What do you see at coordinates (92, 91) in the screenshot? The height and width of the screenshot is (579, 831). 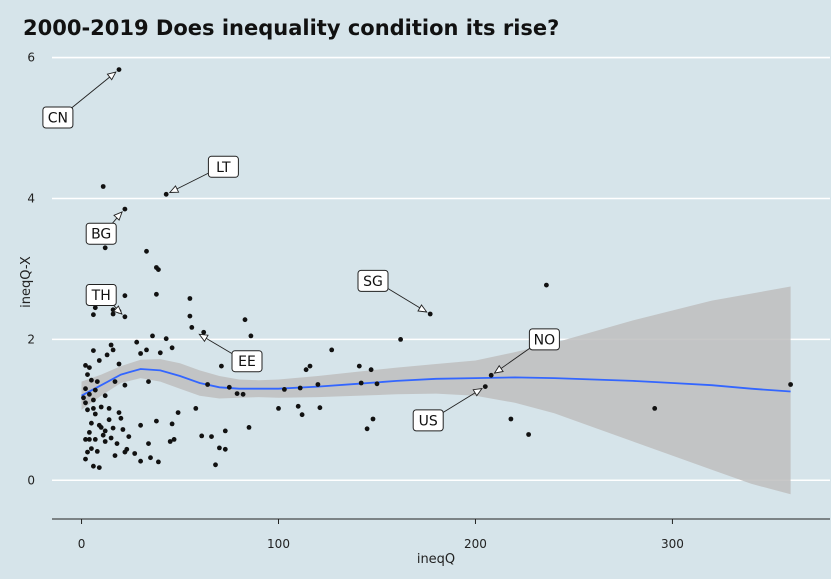 I see `annotation-arrow` at bounding box center [92, 91].